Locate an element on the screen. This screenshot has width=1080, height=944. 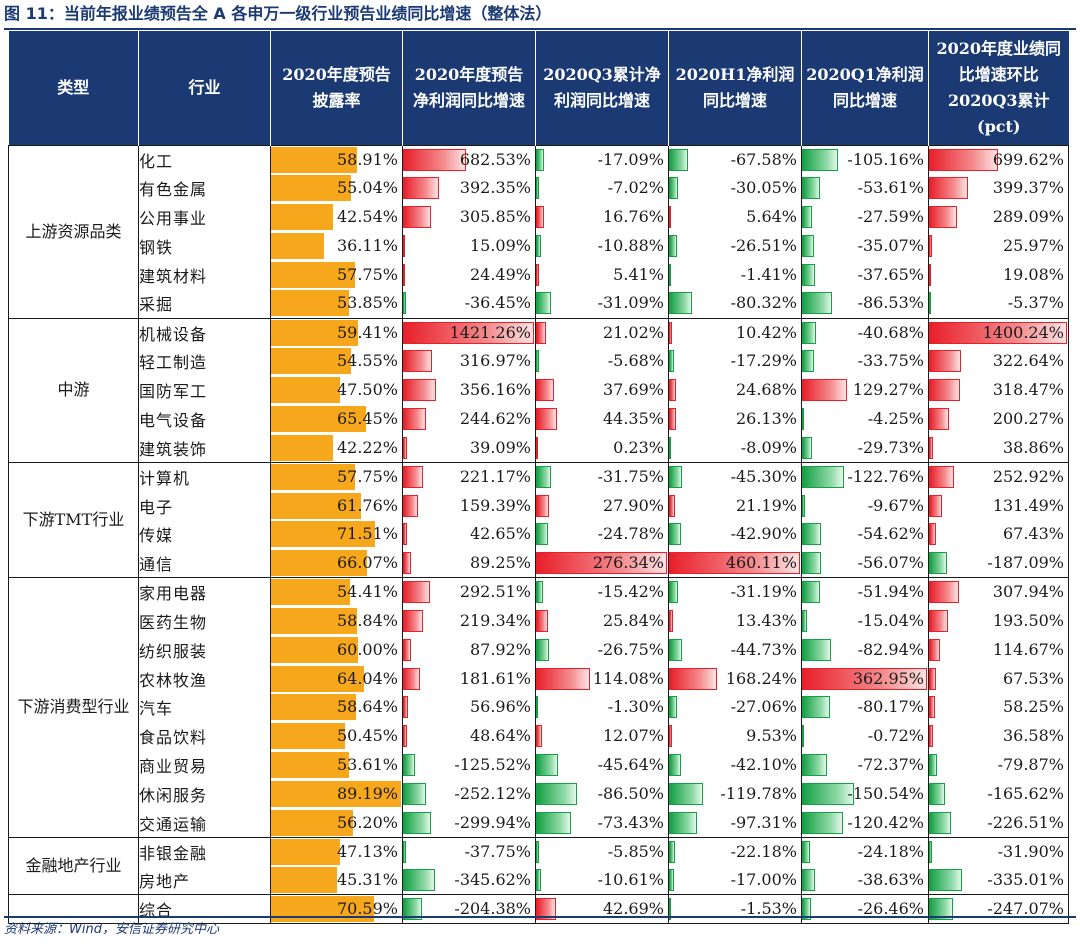
q1-growth-cell: 129.27% is located at coordinates (865, 390).